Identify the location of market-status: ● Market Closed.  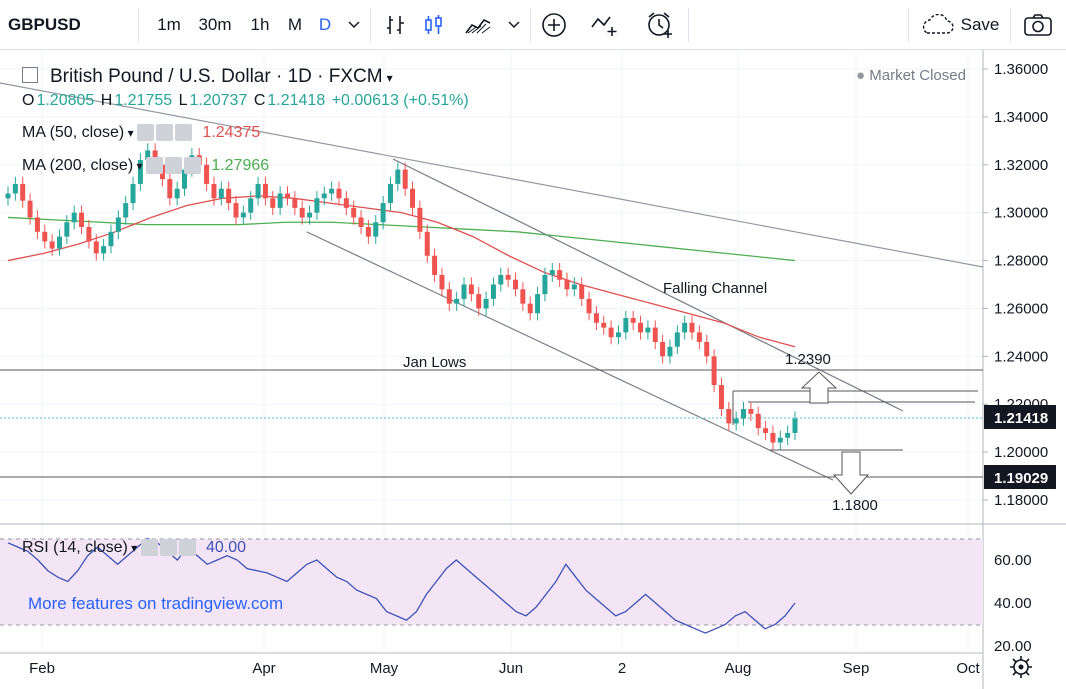
(911, 75).